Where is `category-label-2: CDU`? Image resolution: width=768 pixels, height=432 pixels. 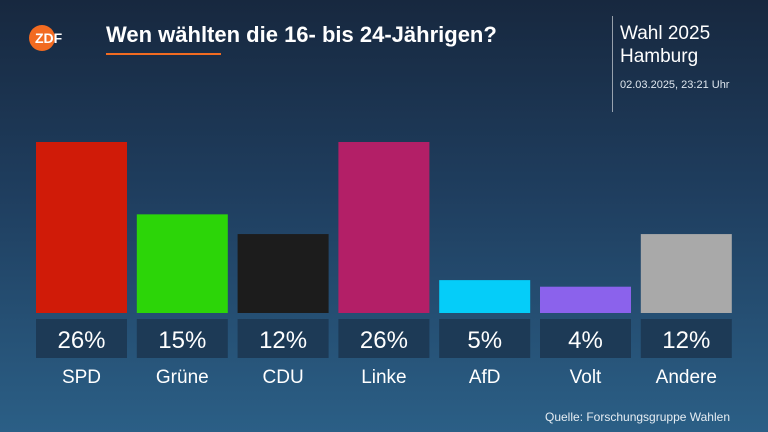
category-label-2: CDU is located at coordinates (283, 377).